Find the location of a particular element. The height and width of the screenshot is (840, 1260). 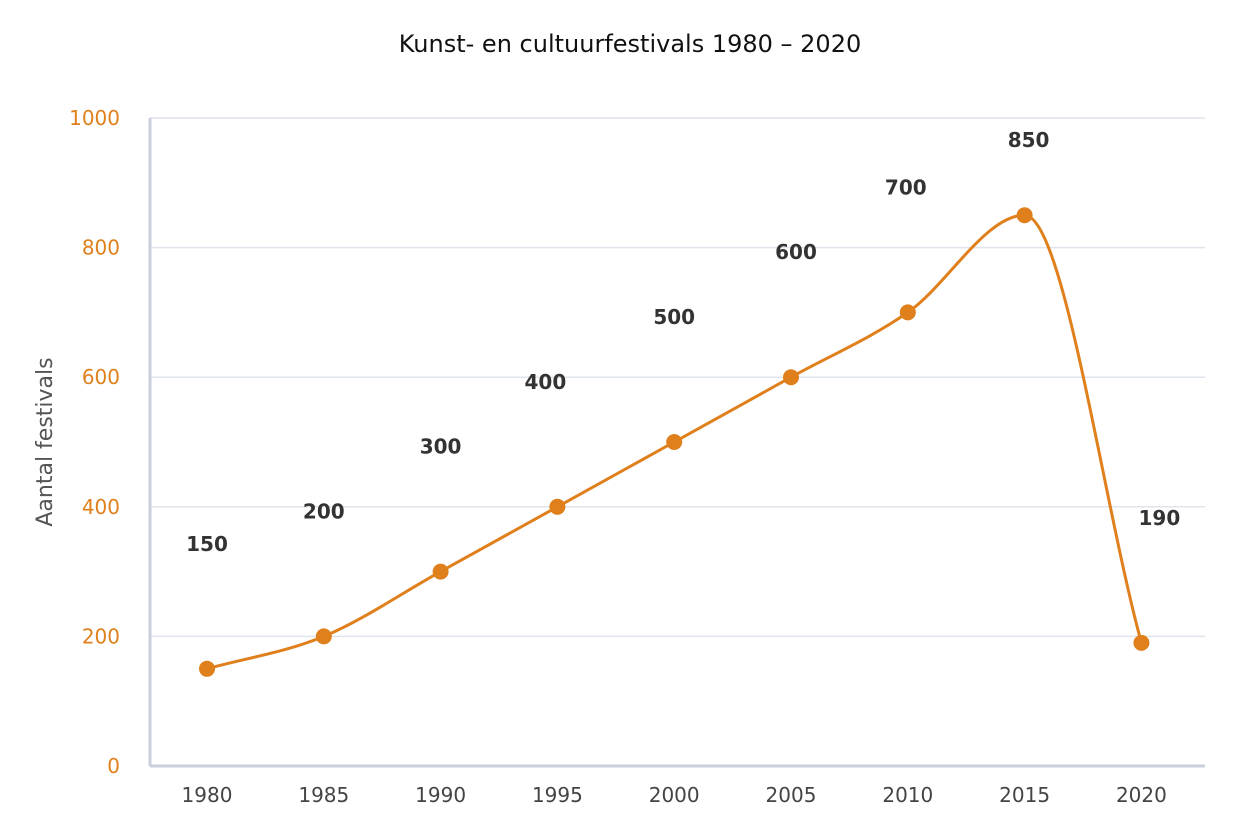

data-label-2020: 190 is located at coordinates (1160, 518).